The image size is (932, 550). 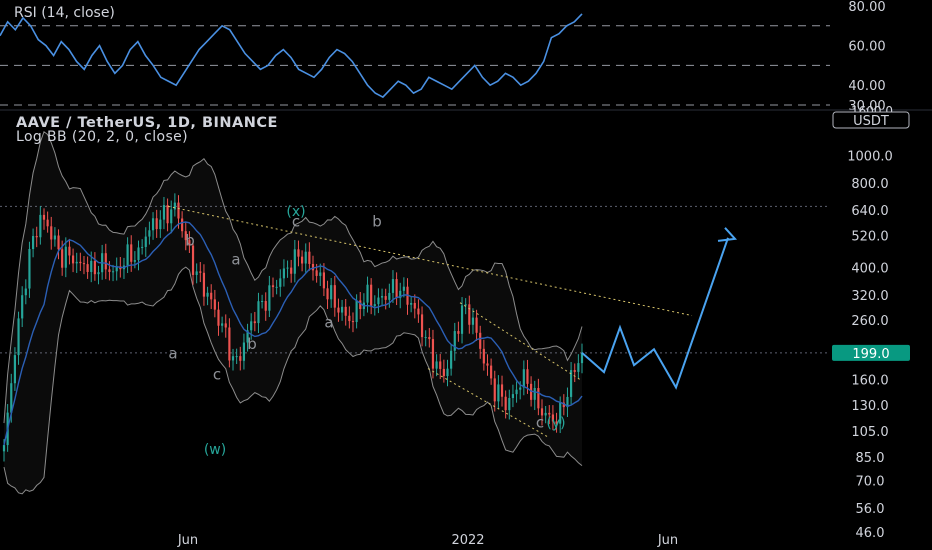 What do you see at coordinates (328, 322) in the screenshot?
I see `wave-label-sub: a` at bounding box center [328, 322].